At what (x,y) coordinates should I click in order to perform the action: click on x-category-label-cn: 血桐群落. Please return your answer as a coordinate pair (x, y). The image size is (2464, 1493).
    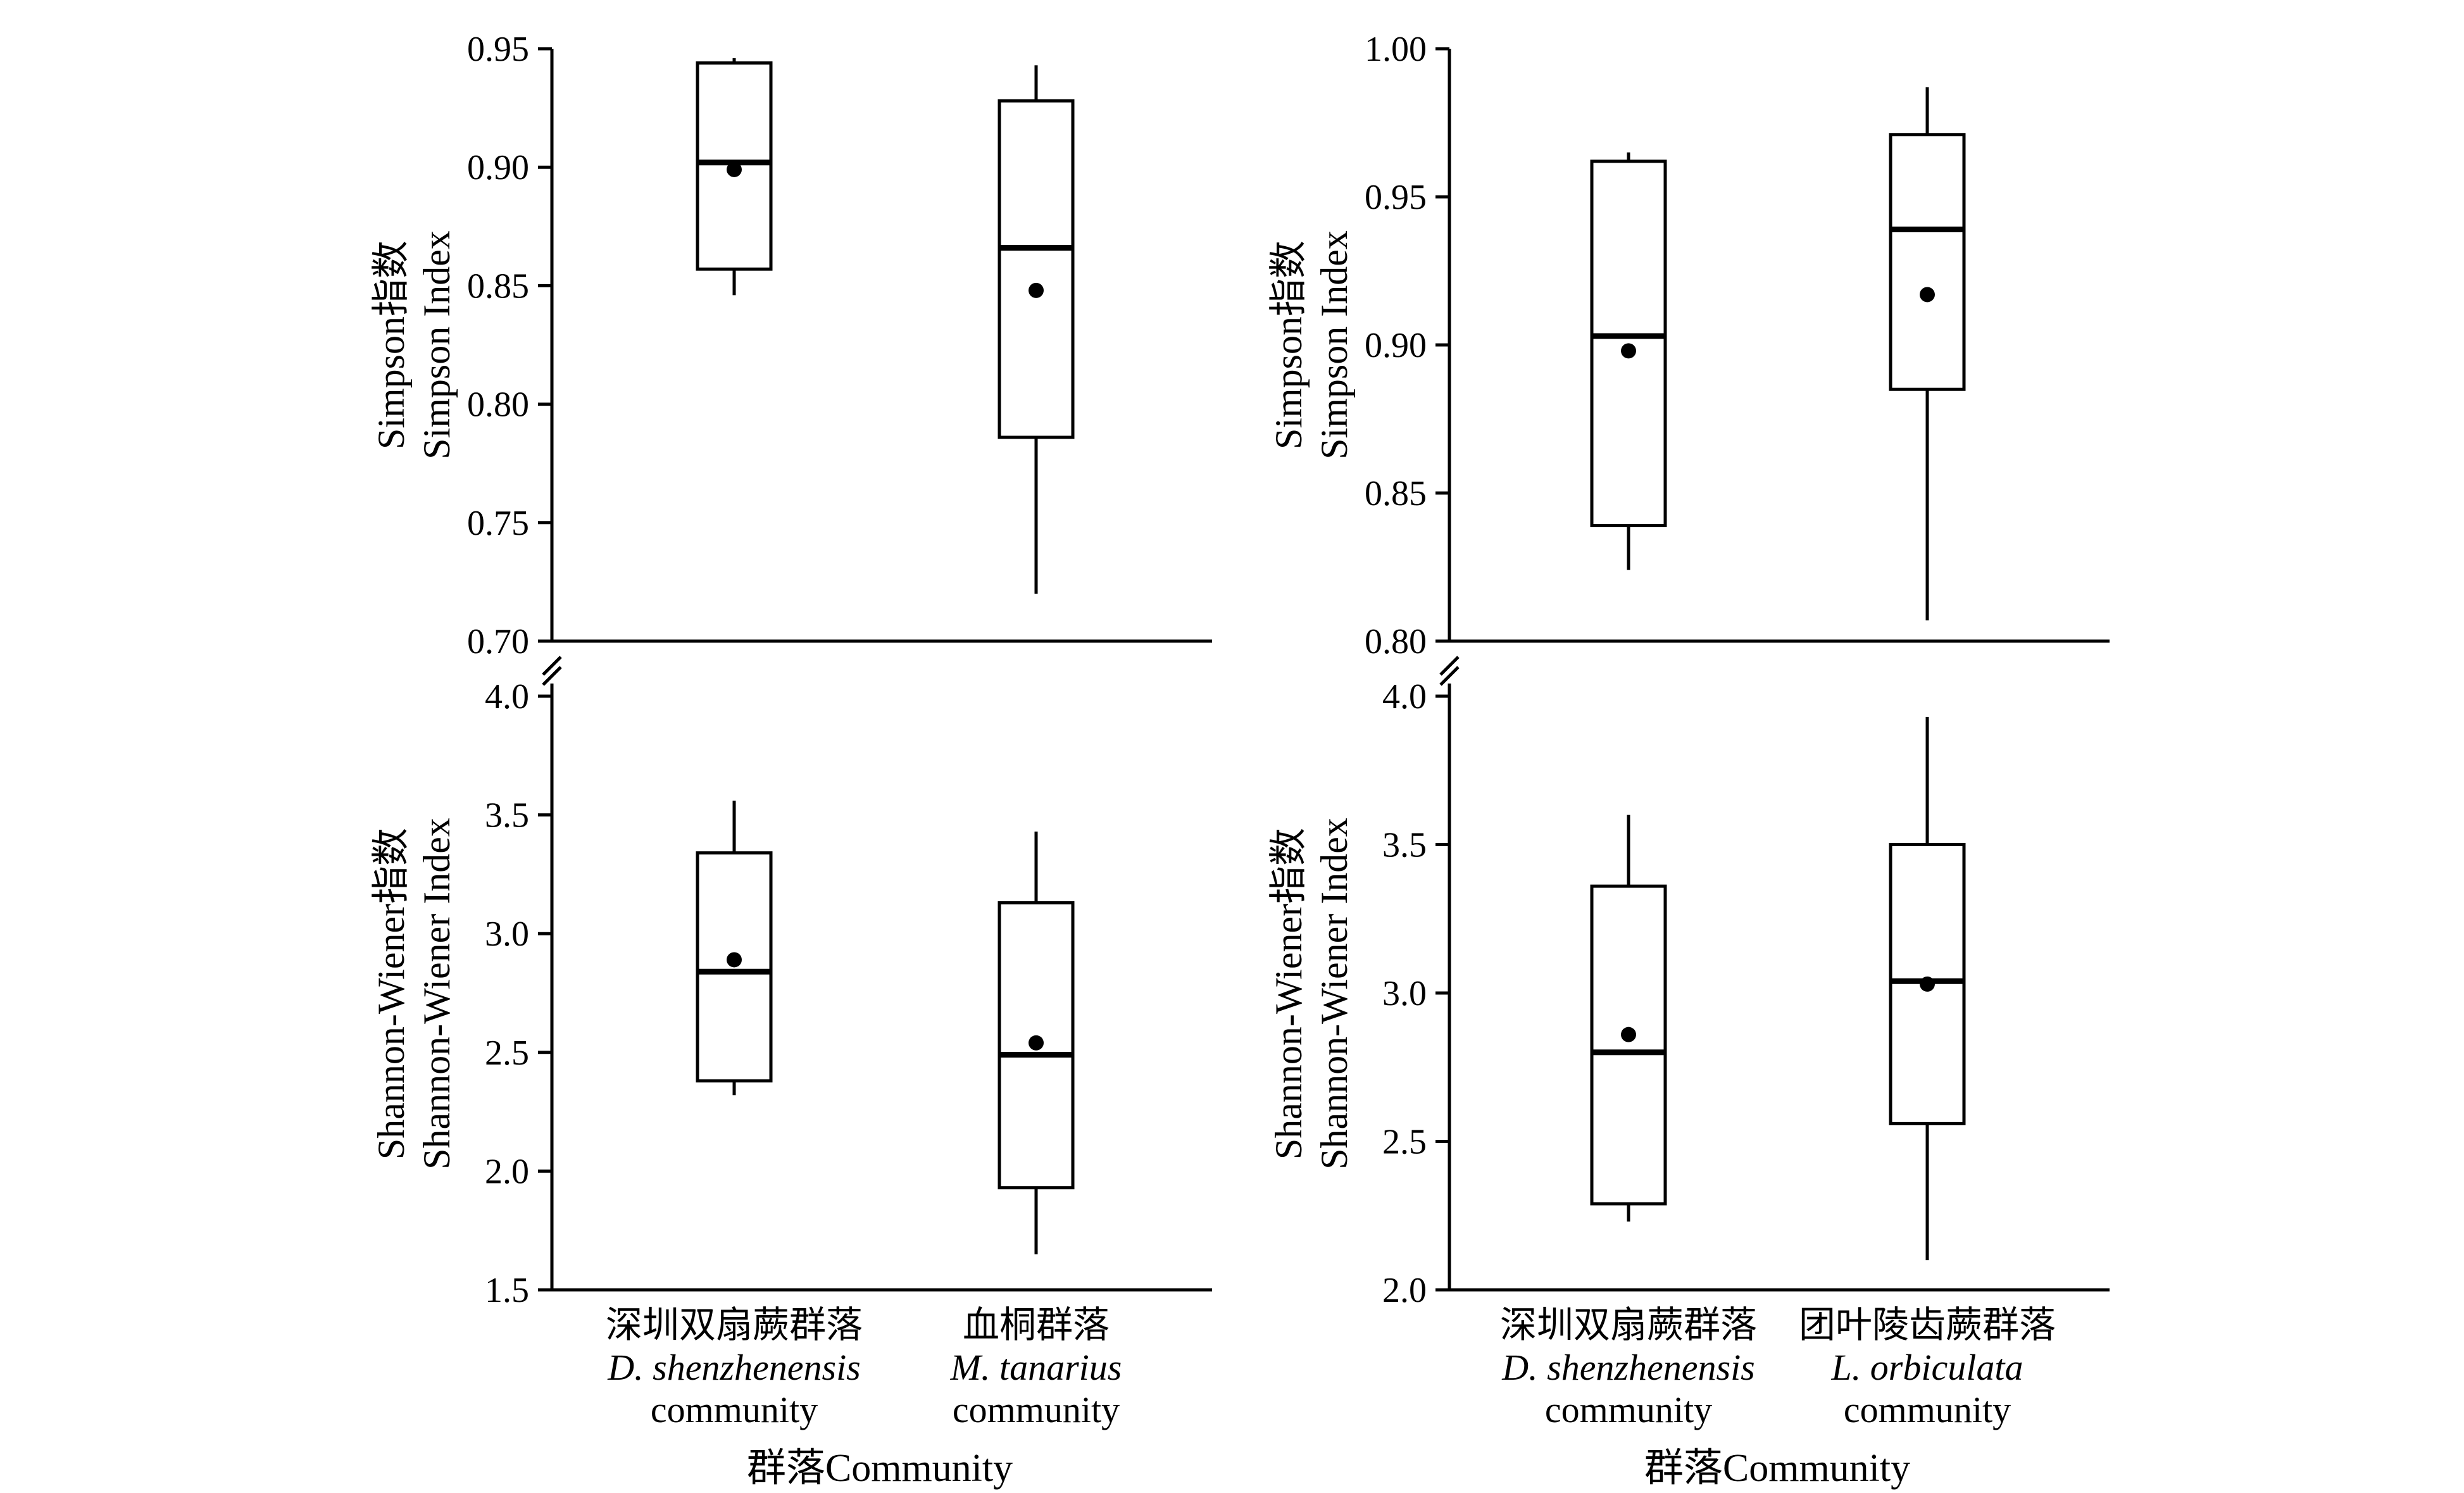
    Looking at the image, I should click on (1036, 1325).